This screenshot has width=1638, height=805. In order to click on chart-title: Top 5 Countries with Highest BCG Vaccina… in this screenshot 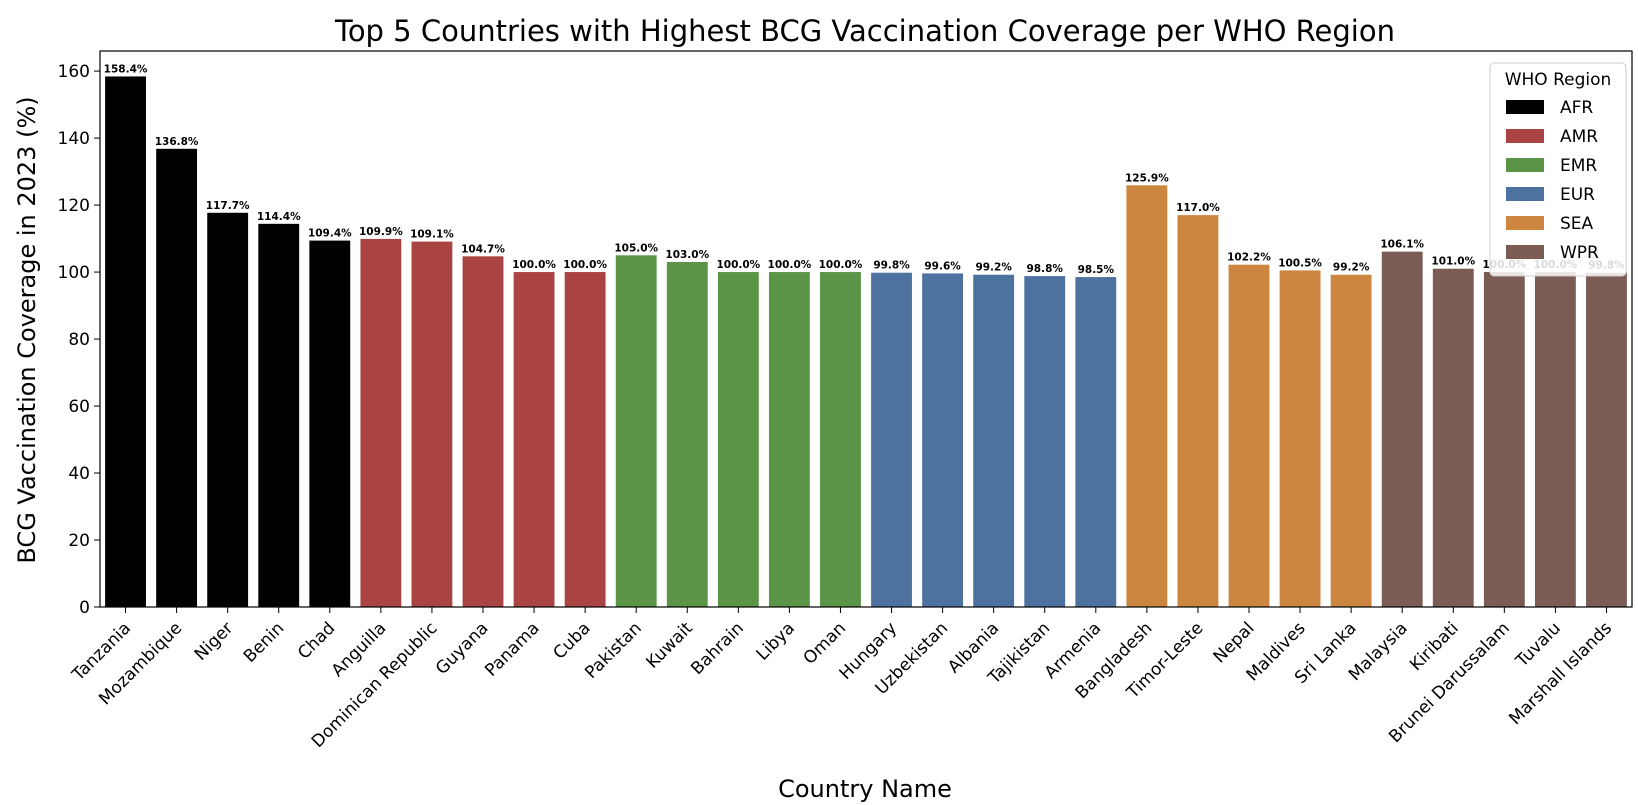, I will do `click(864, 31)`.